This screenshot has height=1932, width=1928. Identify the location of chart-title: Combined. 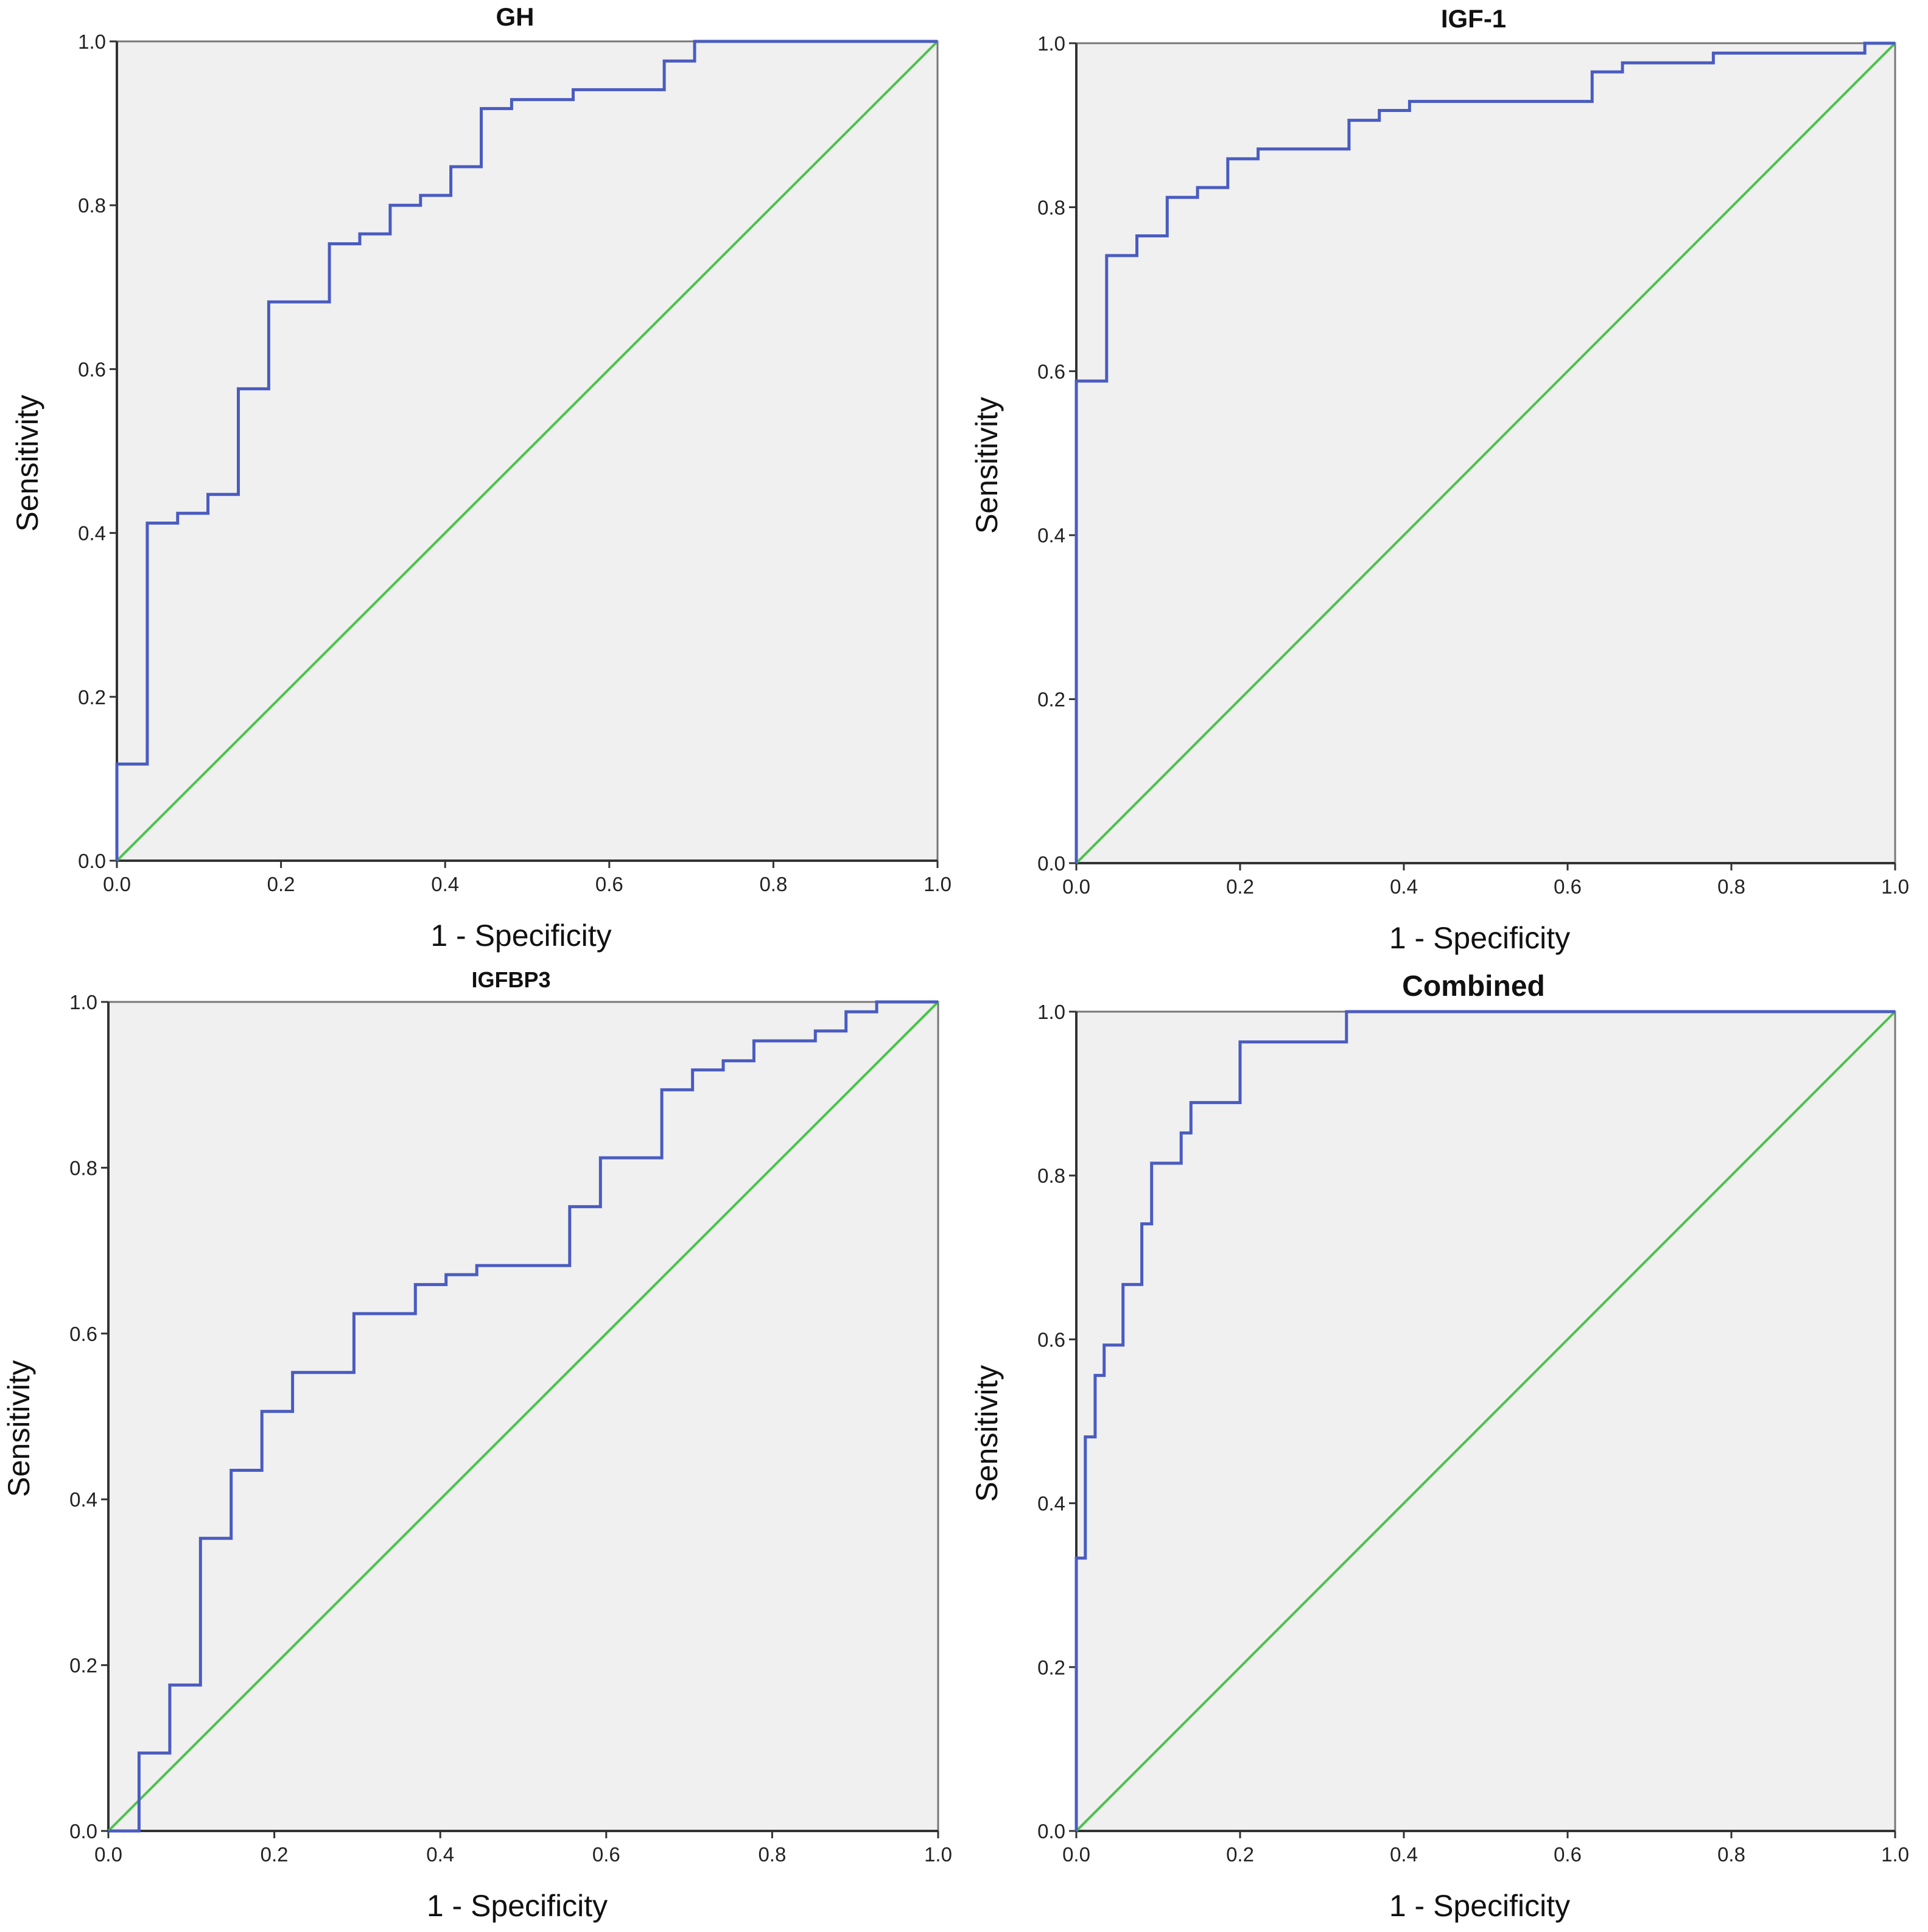
(1473, 986).